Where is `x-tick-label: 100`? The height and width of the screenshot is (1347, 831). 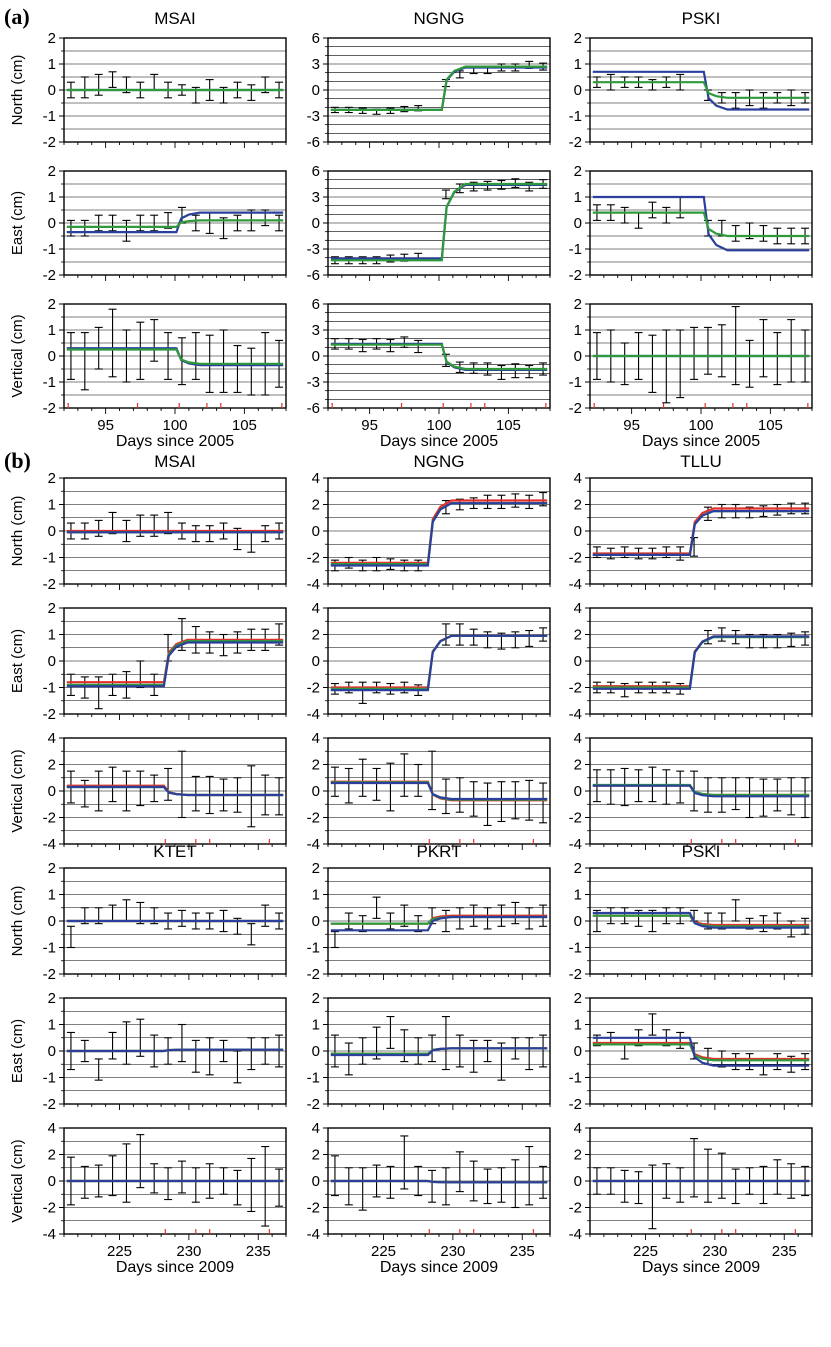
x-tick-label: 100 is located at coordinates (174, 425).